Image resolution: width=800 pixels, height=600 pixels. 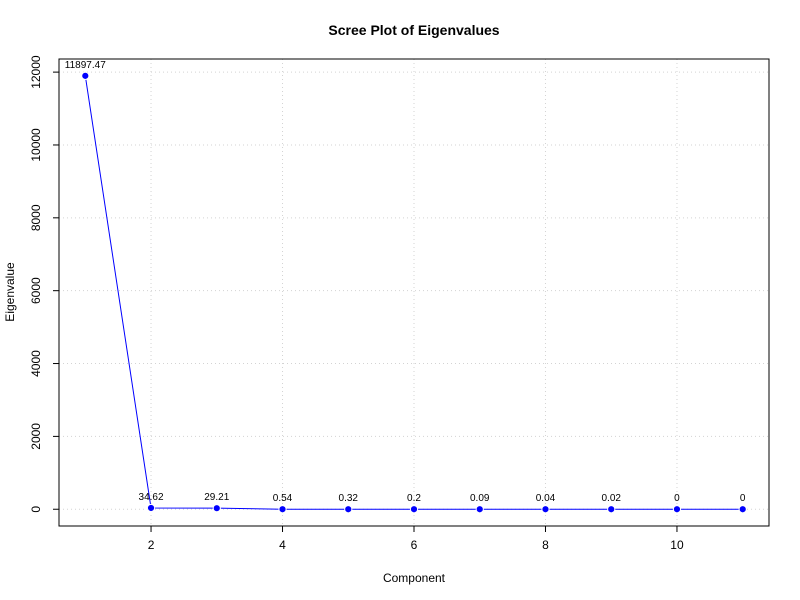 What do you see at coordinates (413, 30) in the screenshot?
I see `chart-title: Scree Plot of Eigenvalues` at bounding box center [413, 30].